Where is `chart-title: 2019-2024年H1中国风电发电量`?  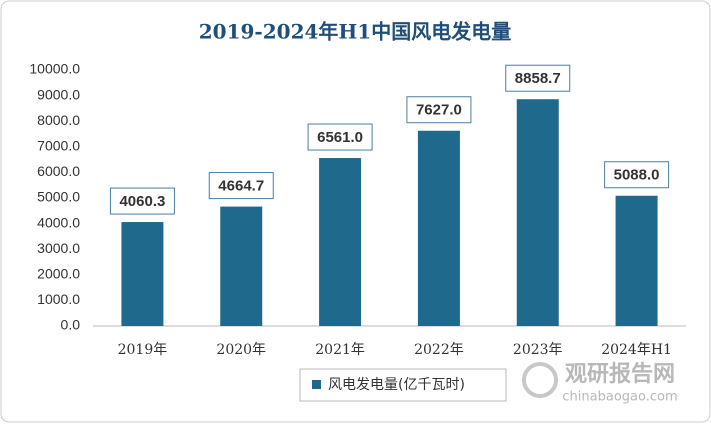
chart-title: 2019-2024年H1中国风电发电量 is located at coordinates (355, 32).